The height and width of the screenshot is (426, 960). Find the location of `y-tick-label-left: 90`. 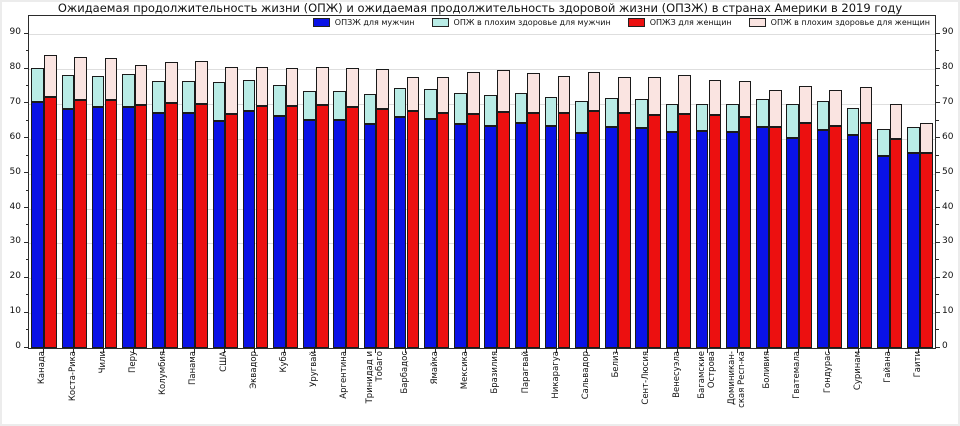

y-tick-label-left: 90 is located at coordinates (15, 32).